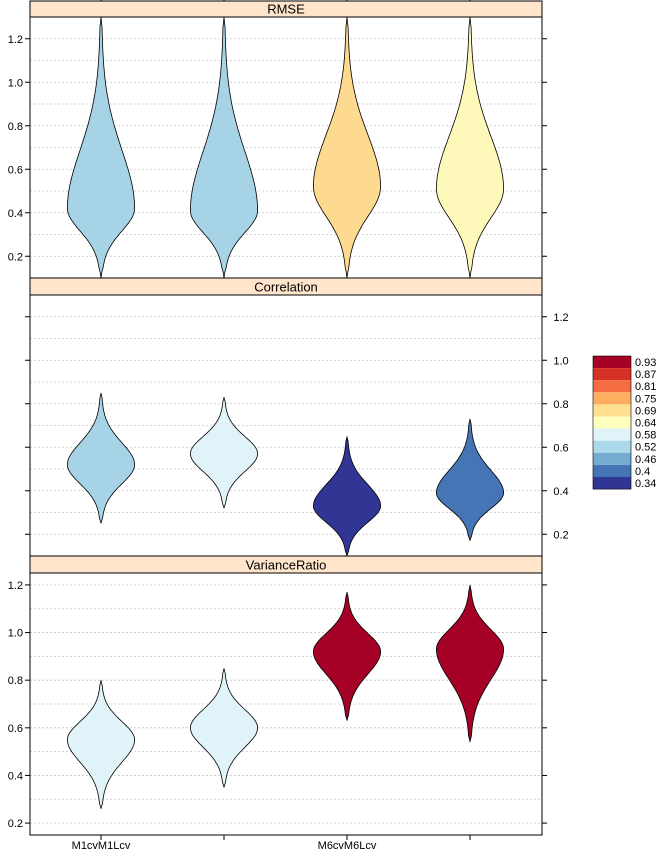  I want to click on panel-title: VarianceRatio, so click(286, 565).